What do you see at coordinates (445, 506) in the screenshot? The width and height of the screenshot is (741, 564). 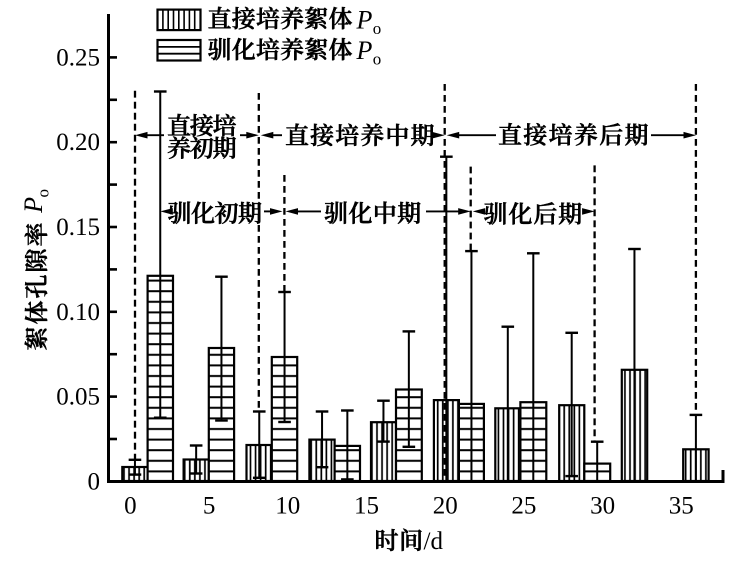 I see `svg-text: 20` at bounding box center [445, 506].